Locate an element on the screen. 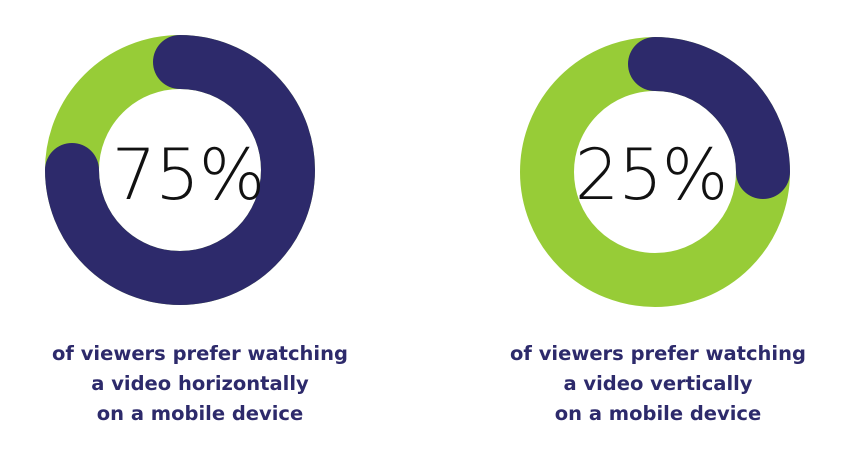 This screenshot has width=858, height=450. donut-slice-main is located at coordinates (709, 118).